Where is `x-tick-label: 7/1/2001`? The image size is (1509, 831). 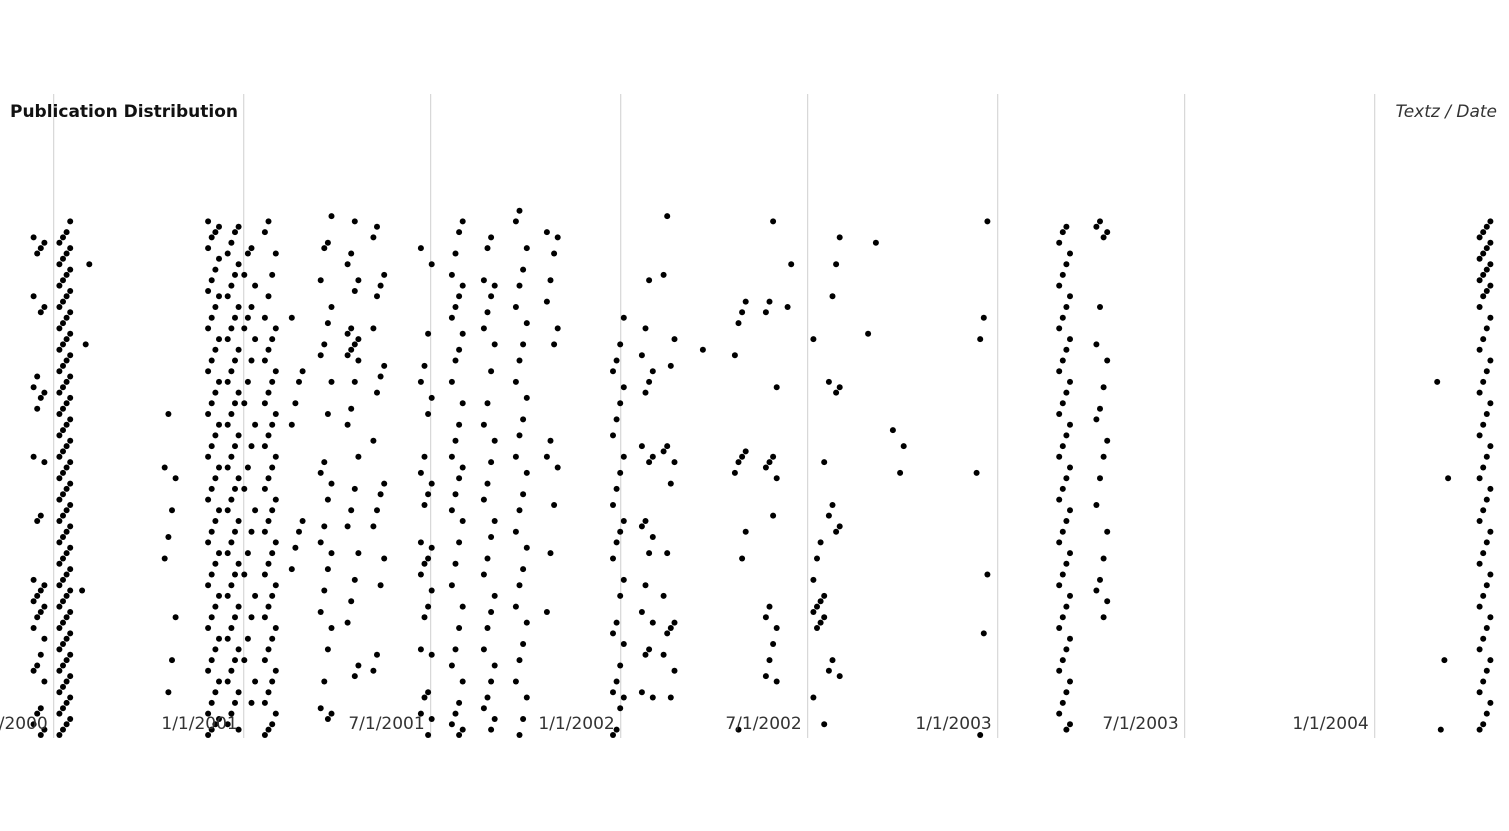 x-tick-label: 7/1/2001 is located at coordinates (386, 724).